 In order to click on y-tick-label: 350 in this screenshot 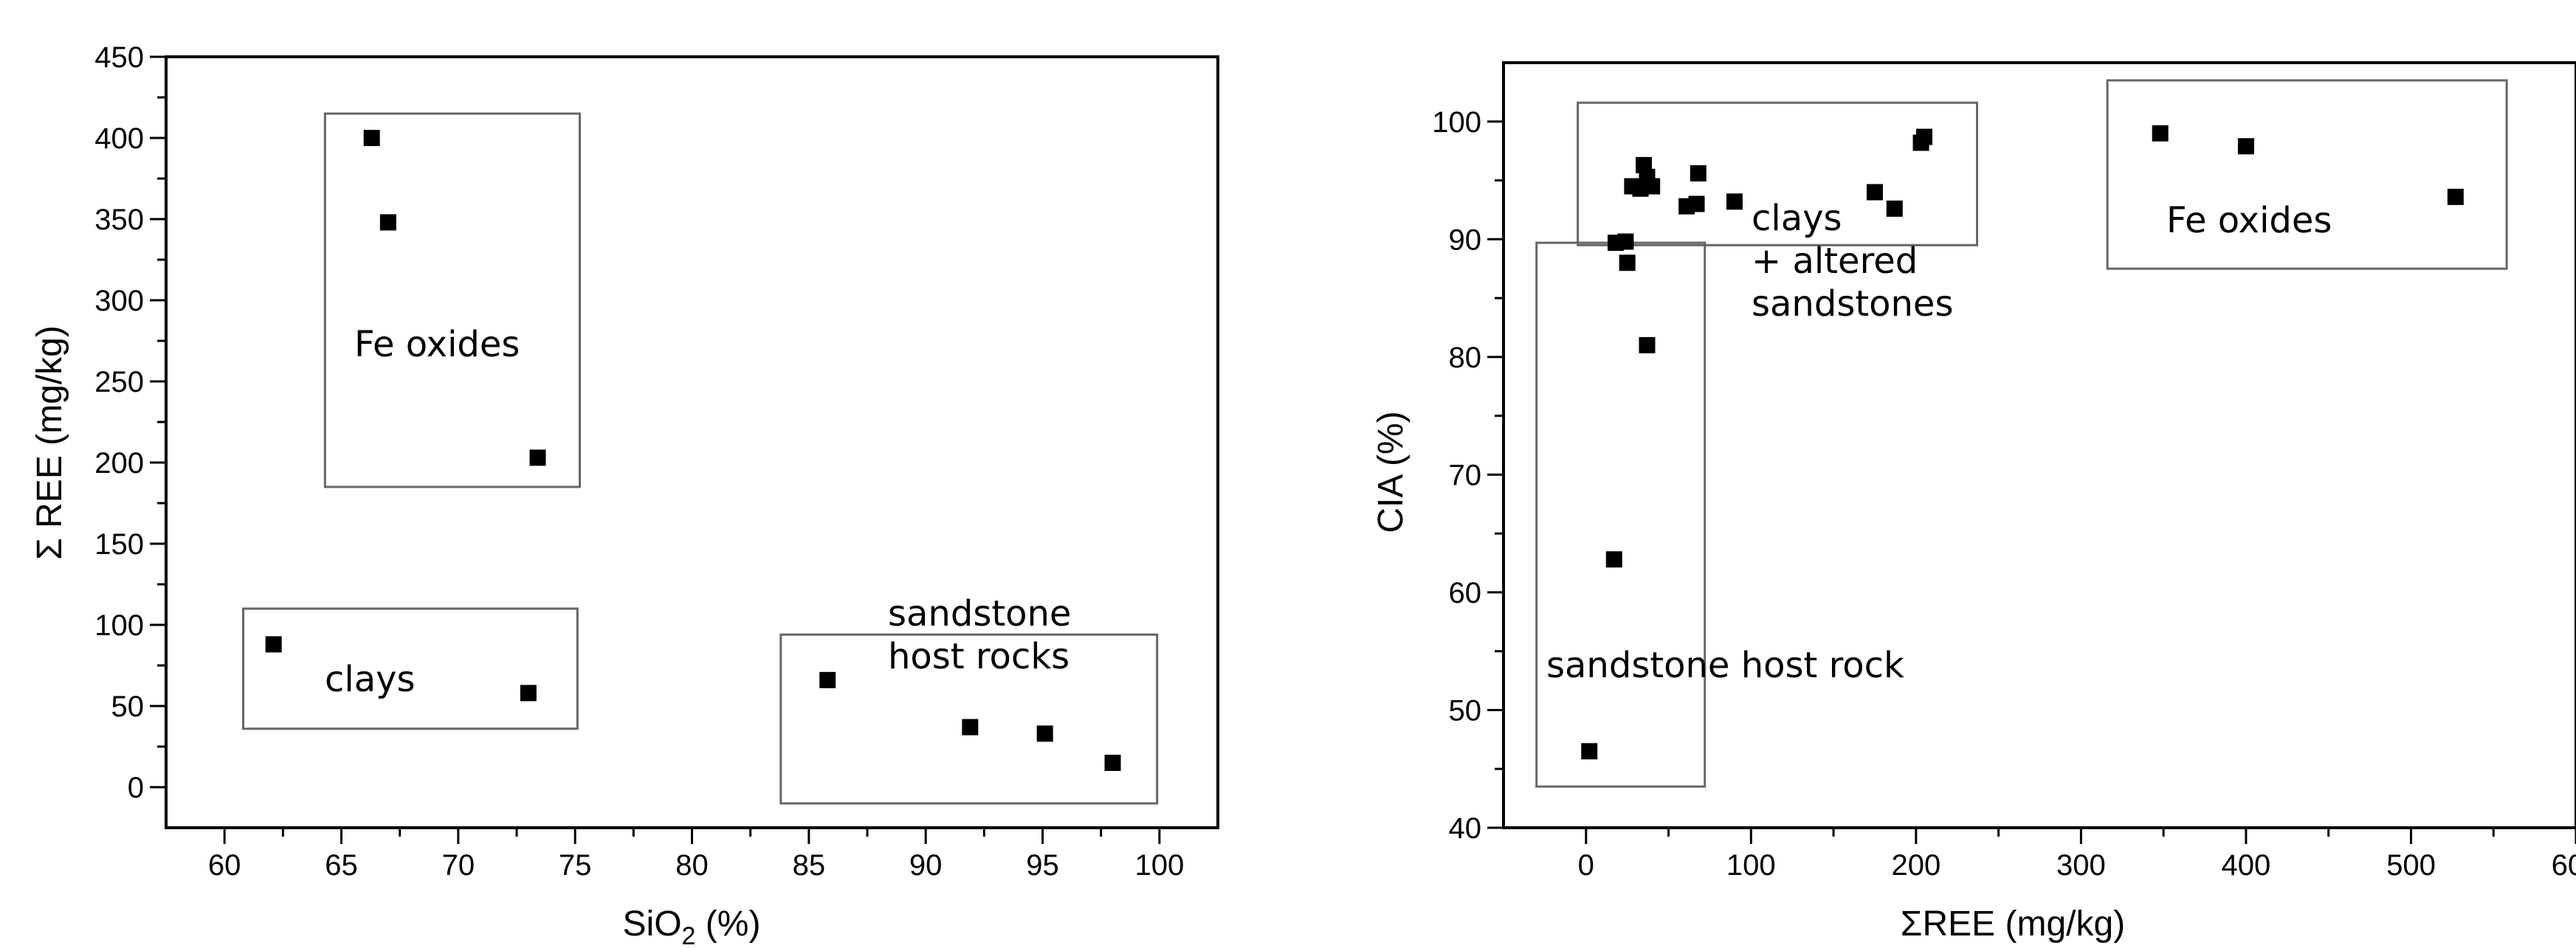, I will do `click(119, 220)`.